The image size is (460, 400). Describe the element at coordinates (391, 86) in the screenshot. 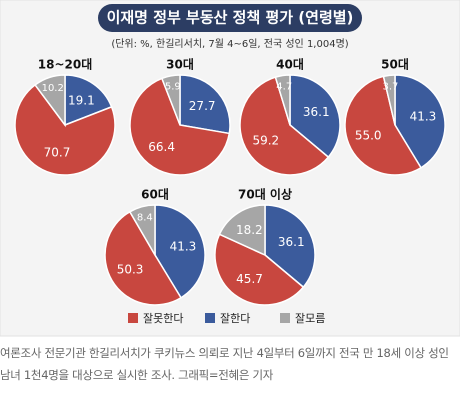

I see `value-label: 3.7` at that location.